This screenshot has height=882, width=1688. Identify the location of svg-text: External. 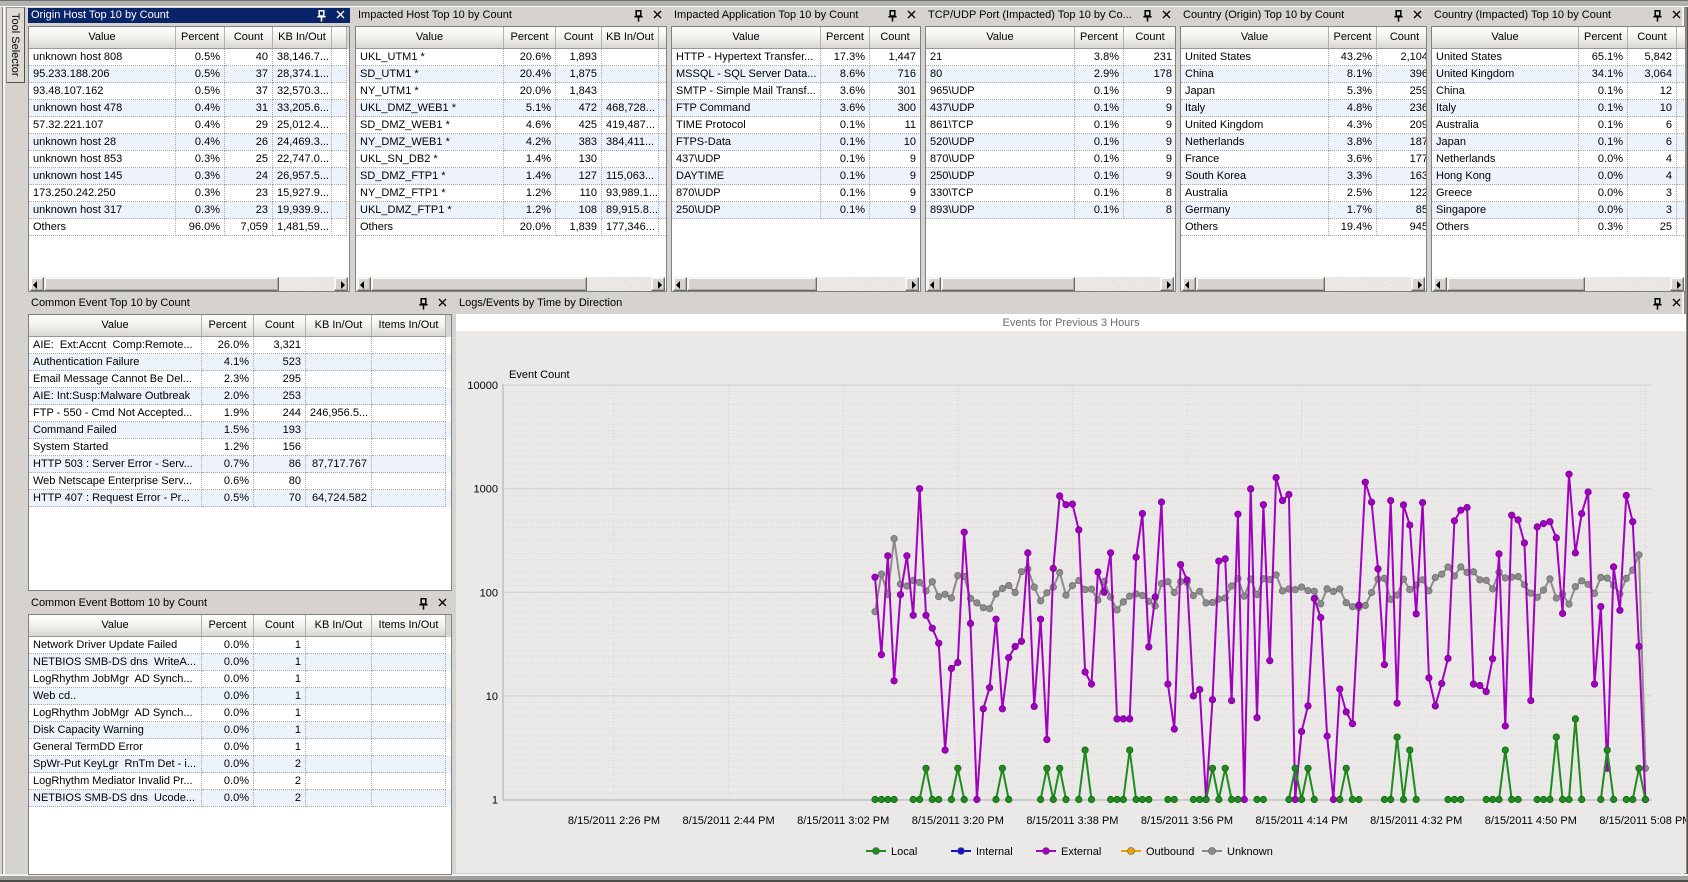
(1081, 852).